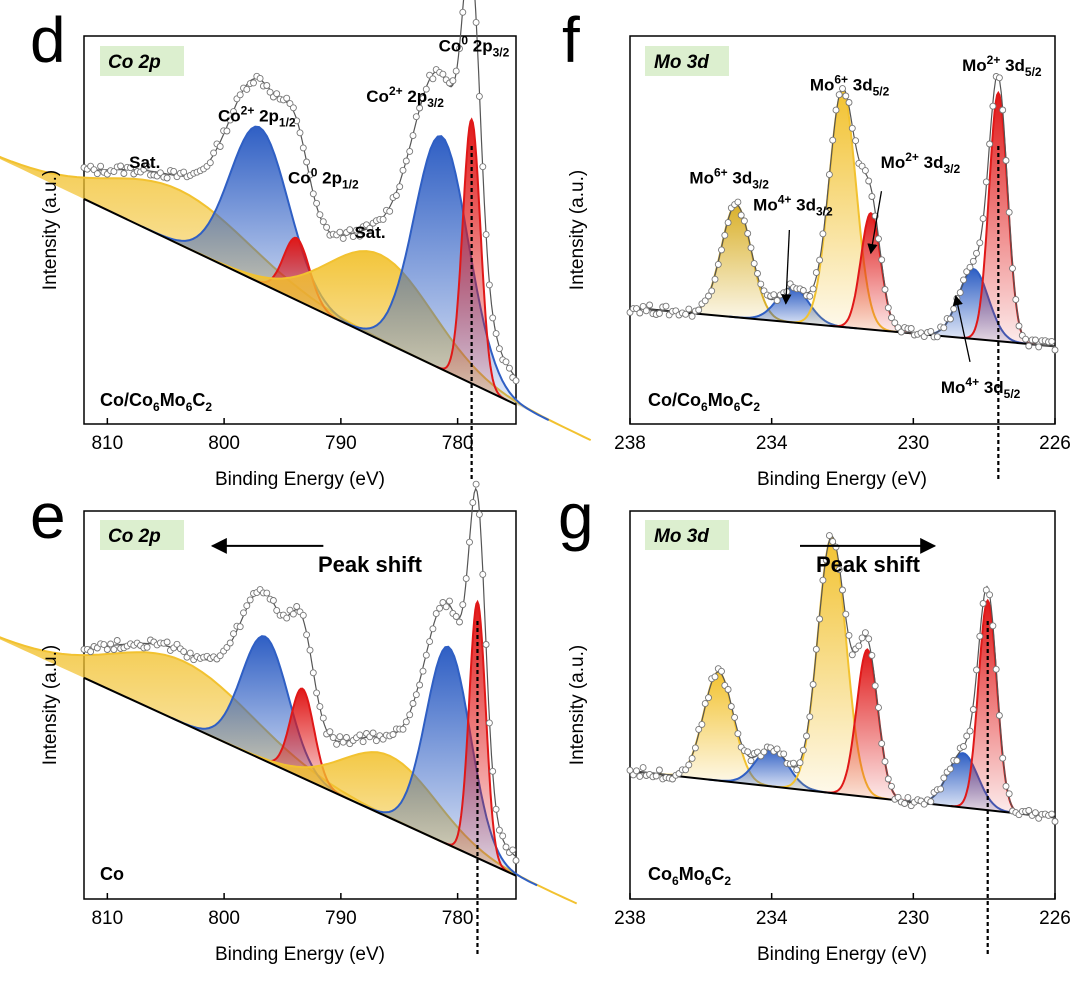  What do you see at coordinates (405, 97) in the screenshot?
I see `peak-label: Co2+ 2p3/2` at bounding box center [405, 97].